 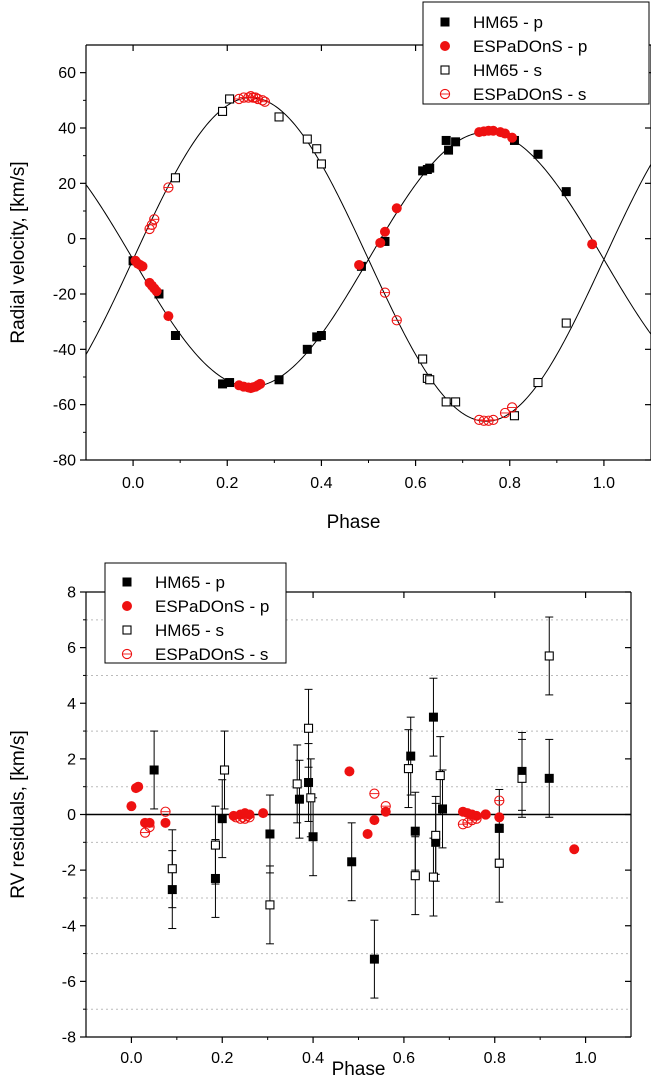 I want to click on x-tick-label: 0.0, so click(x=131, y=1058).